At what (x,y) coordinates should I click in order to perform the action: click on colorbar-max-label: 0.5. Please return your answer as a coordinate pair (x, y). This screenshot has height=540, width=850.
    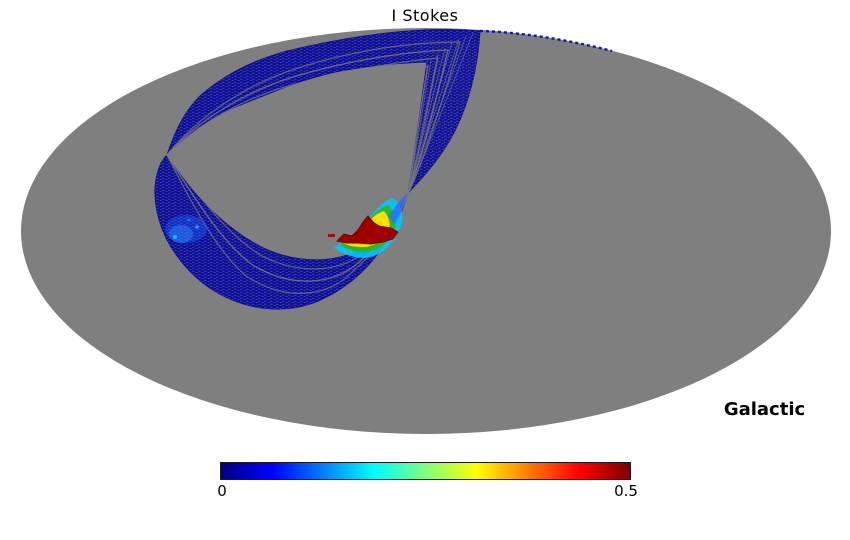
    Looking at the image, I should click on (626, 491).